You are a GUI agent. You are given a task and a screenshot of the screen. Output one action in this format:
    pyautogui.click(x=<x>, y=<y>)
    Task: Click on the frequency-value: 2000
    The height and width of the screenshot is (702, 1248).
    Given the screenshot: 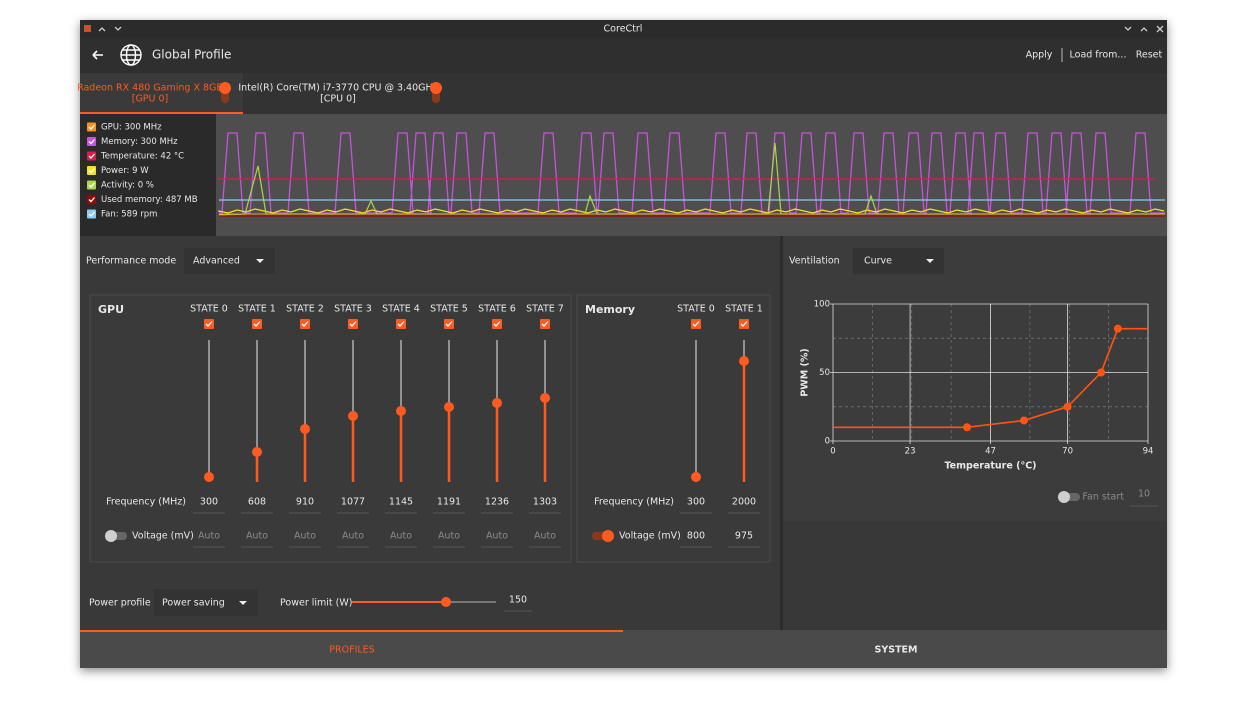 What is the action you would take?
    pyautogui.click(x=744, y=502)
    